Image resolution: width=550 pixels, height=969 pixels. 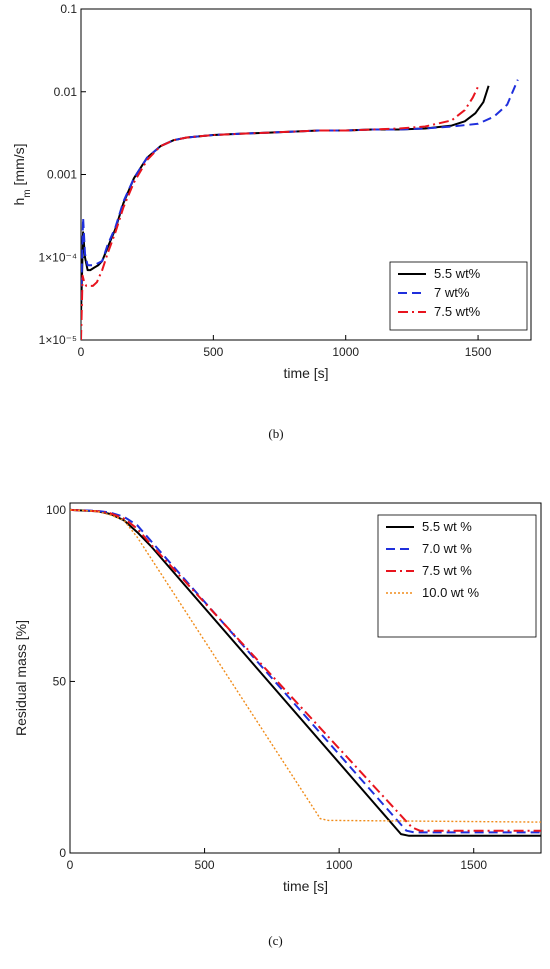 I want to click on panel-caption: (c), so click(x=275, y=940).